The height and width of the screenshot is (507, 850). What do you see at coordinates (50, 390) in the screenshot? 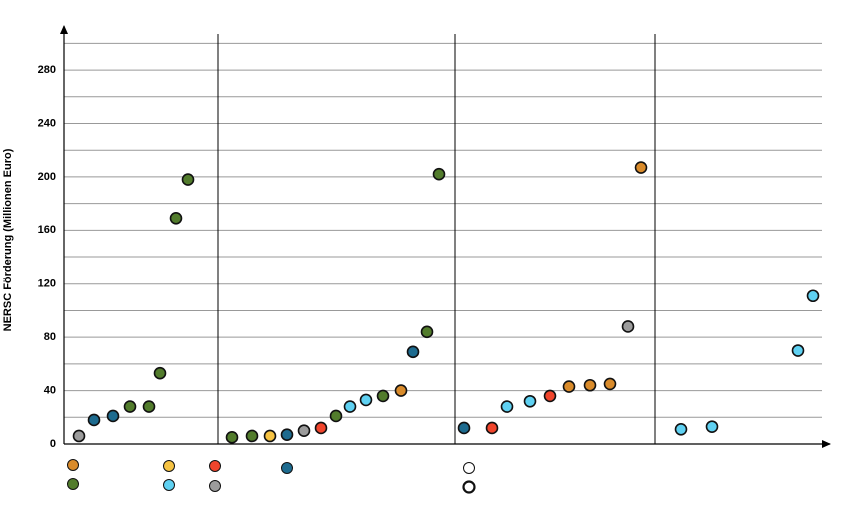
I see `y-tick-label: 40` at bounding box center [50, 390].